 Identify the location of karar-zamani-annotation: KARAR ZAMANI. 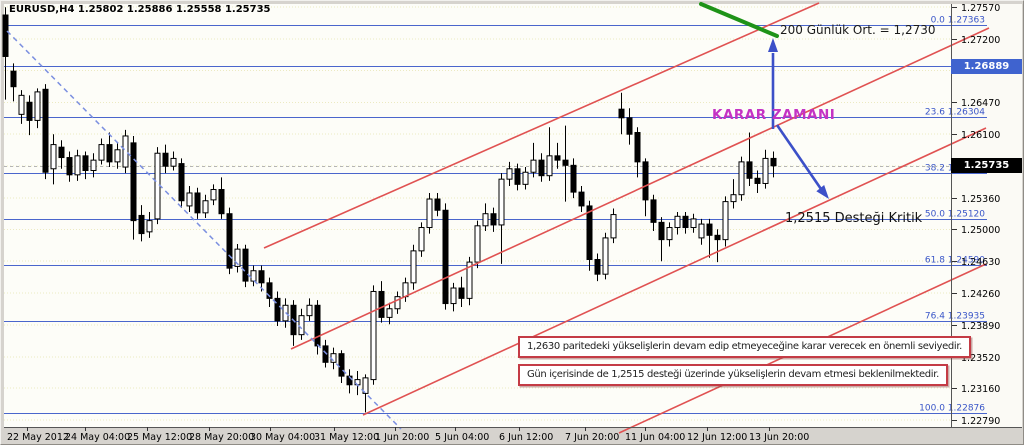
(774, 115).